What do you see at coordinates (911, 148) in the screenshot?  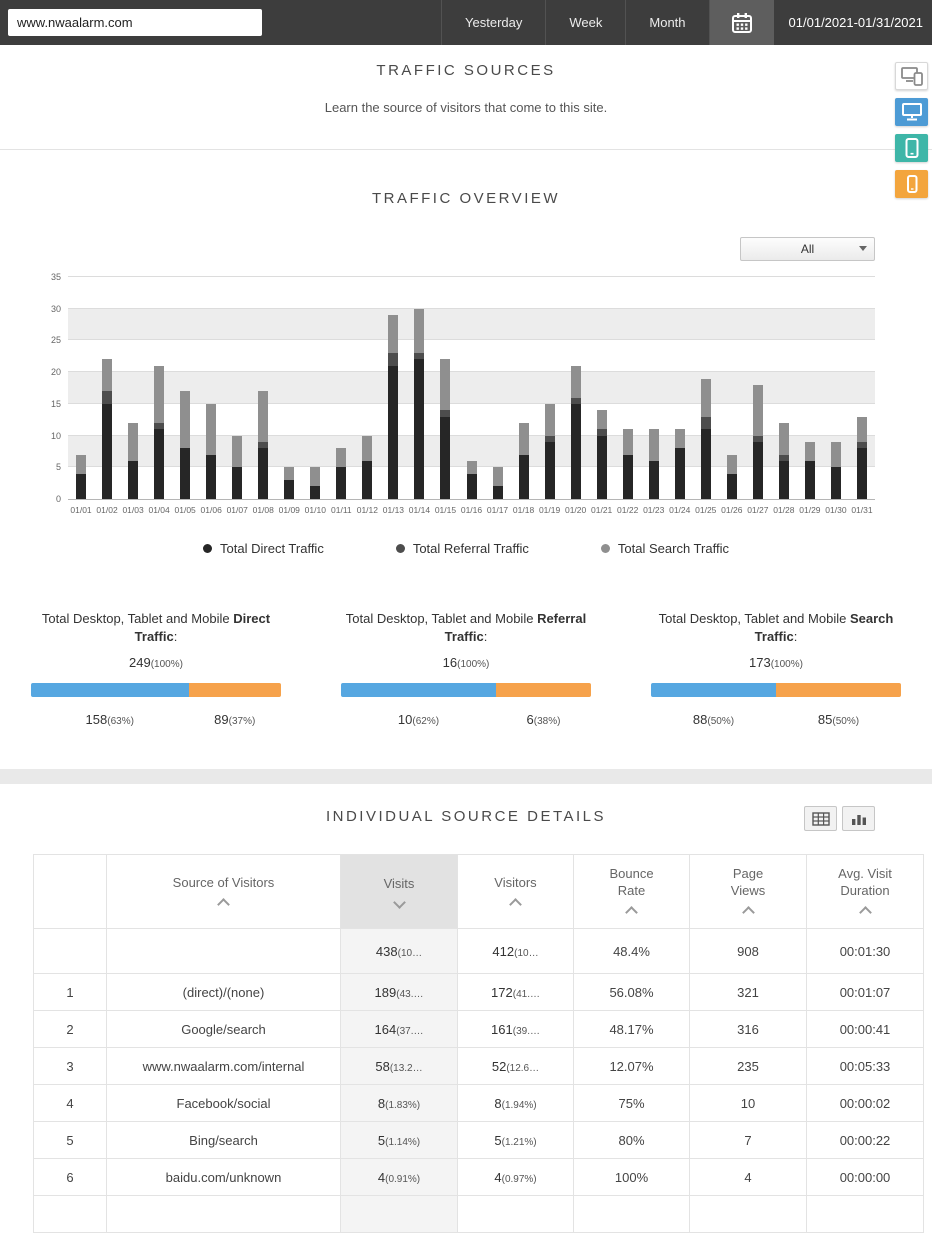 I see `tablet-filter-button` at bounding box center [911, 148].